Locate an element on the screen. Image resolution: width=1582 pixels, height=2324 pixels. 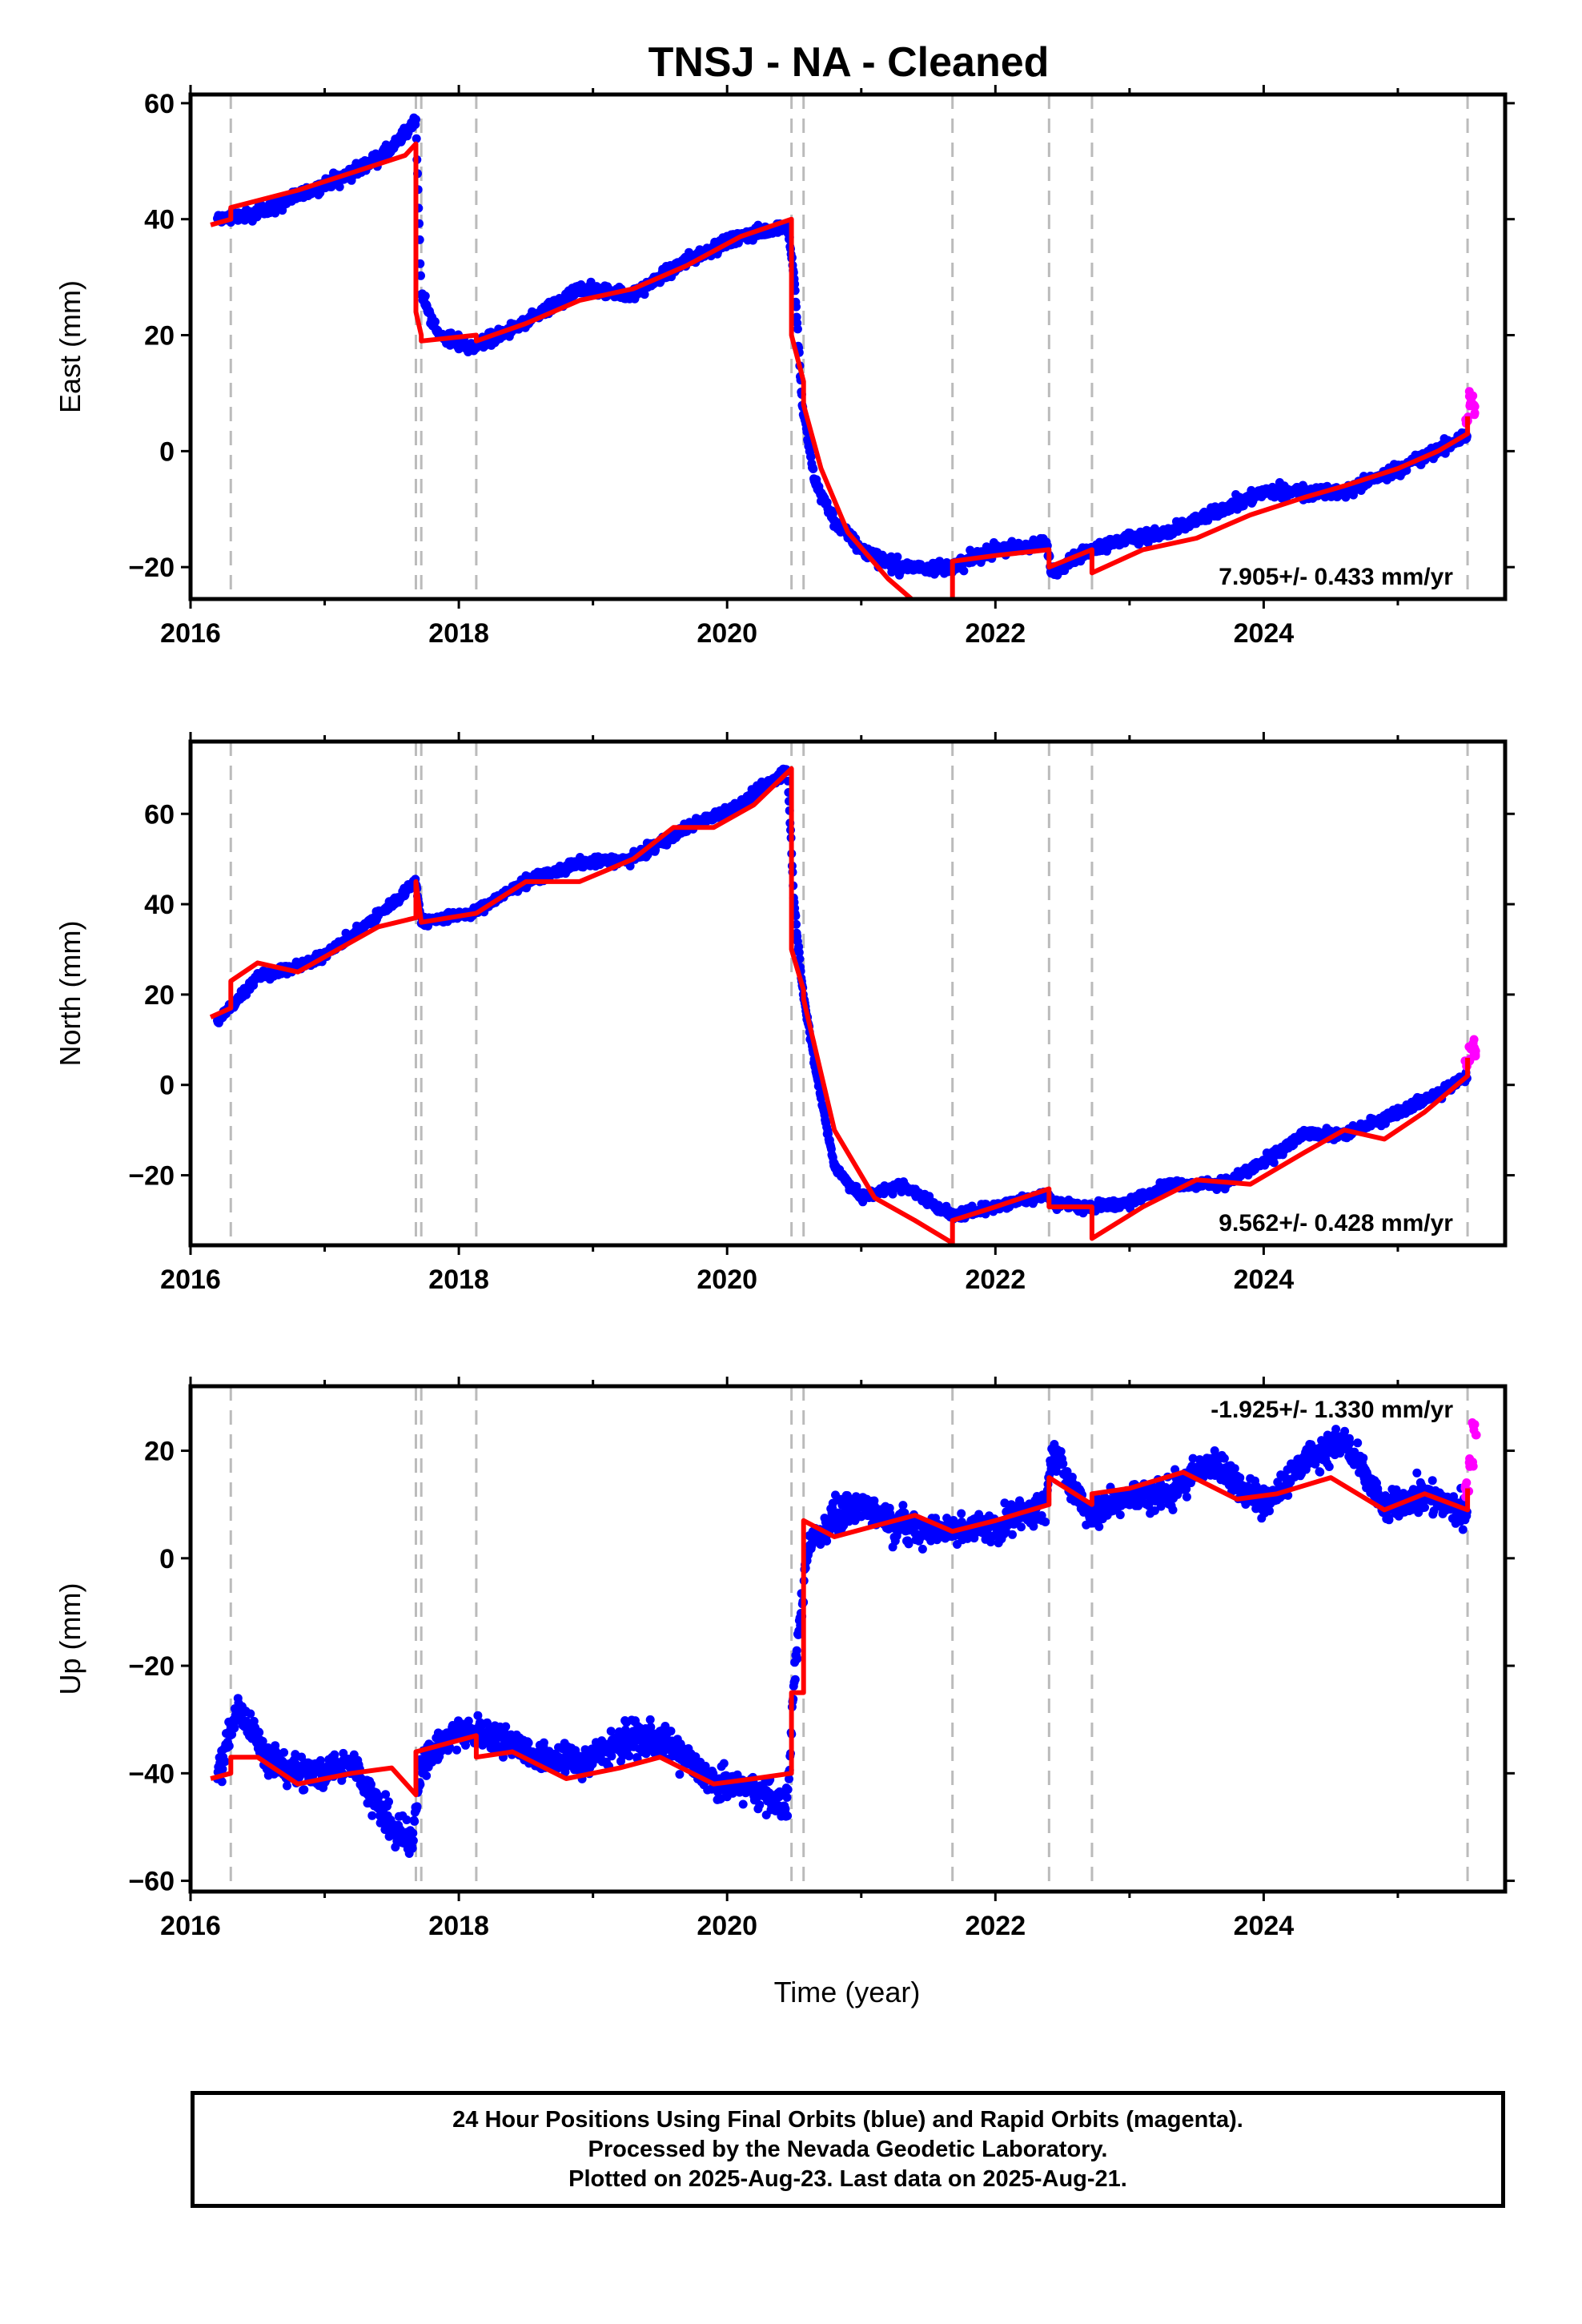
y-axis-label-north: North (mm) is located at coordinates (70, 994).